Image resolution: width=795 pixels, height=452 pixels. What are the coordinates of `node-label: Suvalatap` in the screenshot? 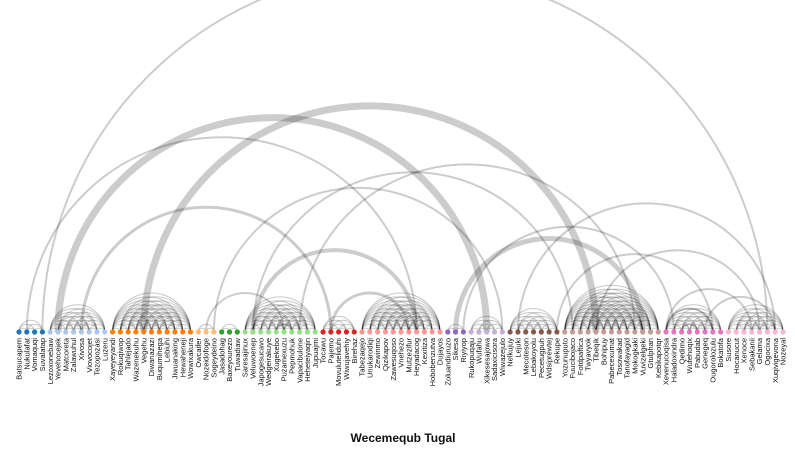 It's located at (42, 354).